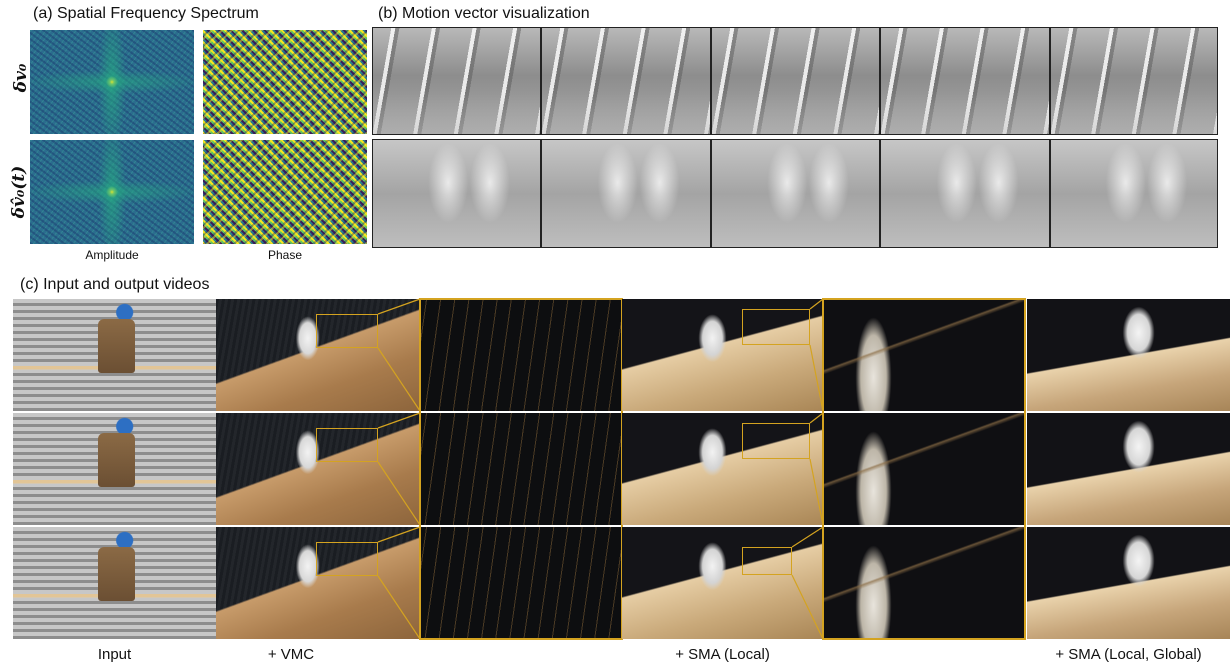  I want to click on vmc-zoom-frame, so click(521, 469).